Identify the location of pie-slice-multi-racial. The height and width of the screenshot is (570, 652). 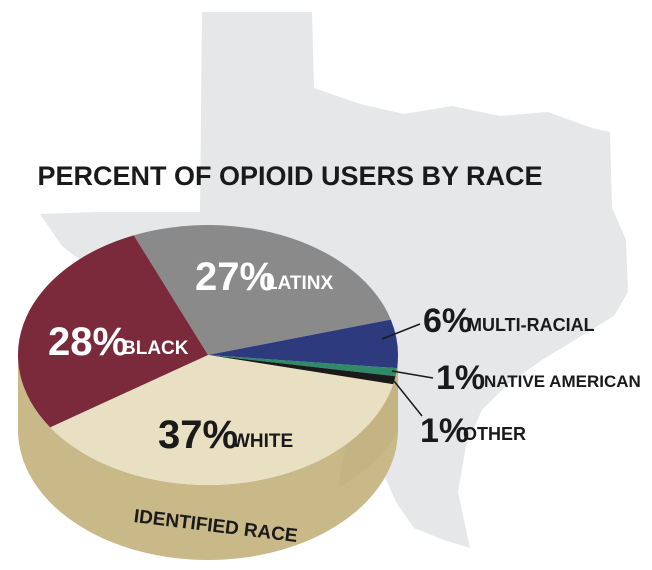
(303, 344).